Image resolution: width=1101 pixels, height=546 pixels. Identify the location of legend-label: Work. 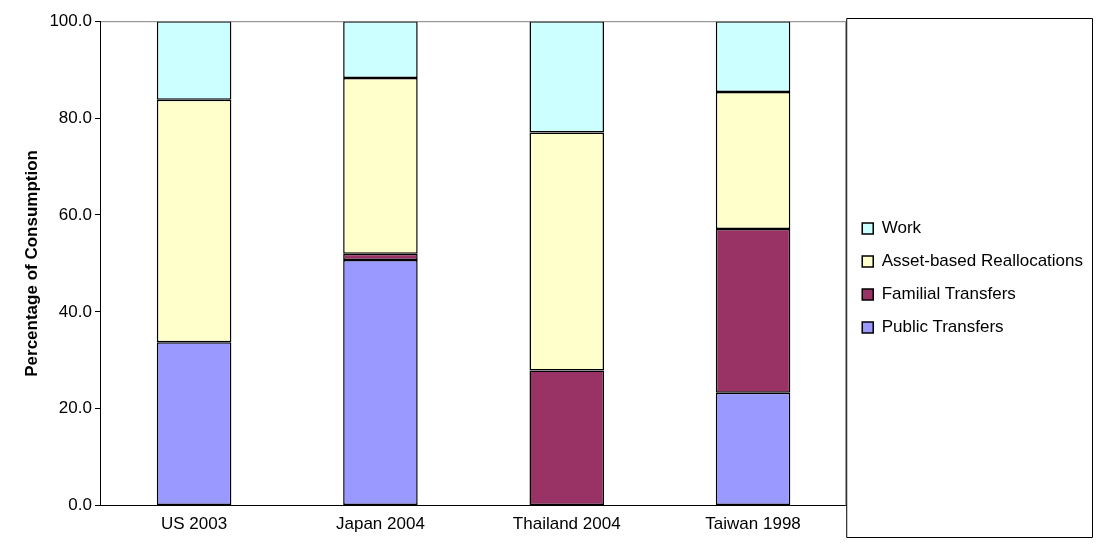
(901, 228).